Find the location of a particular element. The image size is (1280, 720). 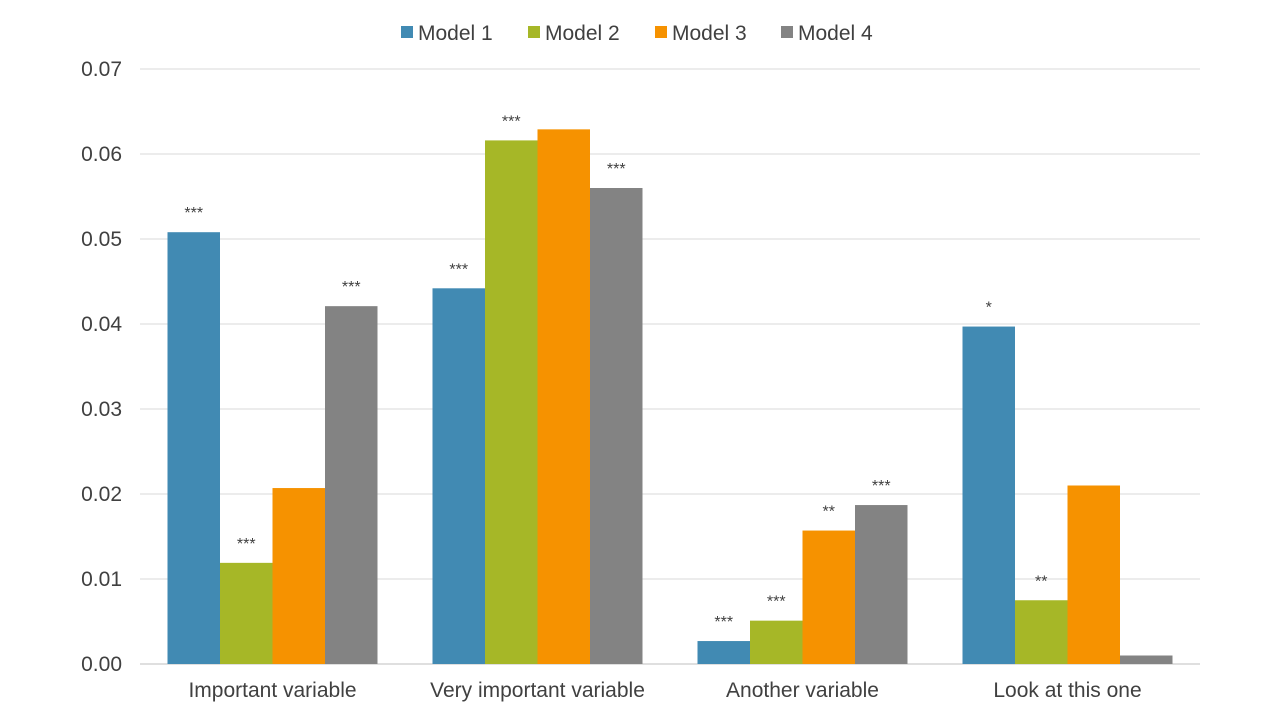

x-category-label: Important variable is located at coordinates (272, 690).